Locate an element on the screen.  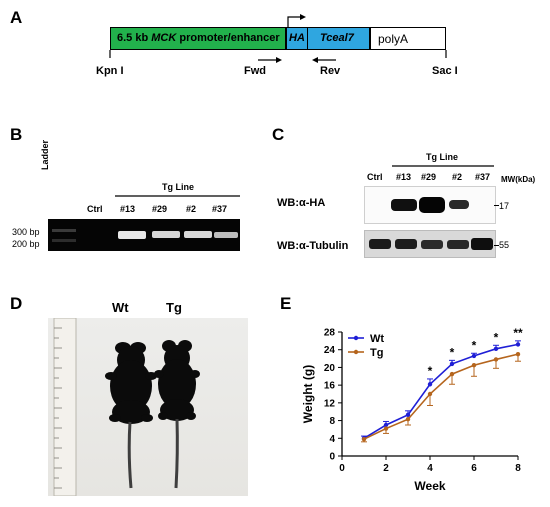
wt-mouse is located at coordinates (131, 415).